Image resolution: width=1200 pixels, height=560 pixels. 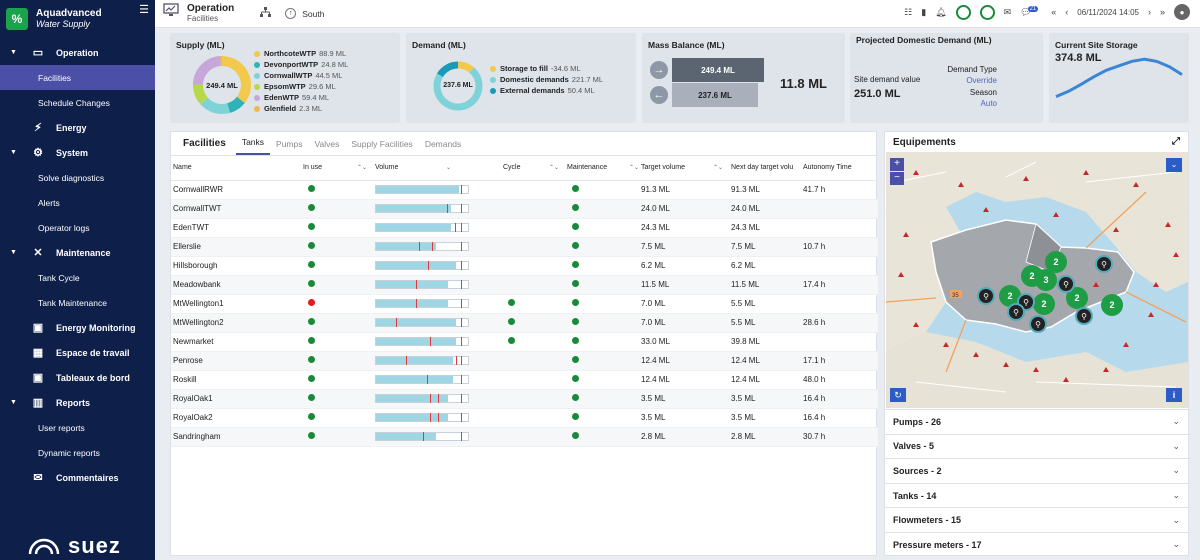 What do you see at coordinates (443, 144) in the screenshot?
I see `tab-demands: Demands` at bounding box center [443, 144].